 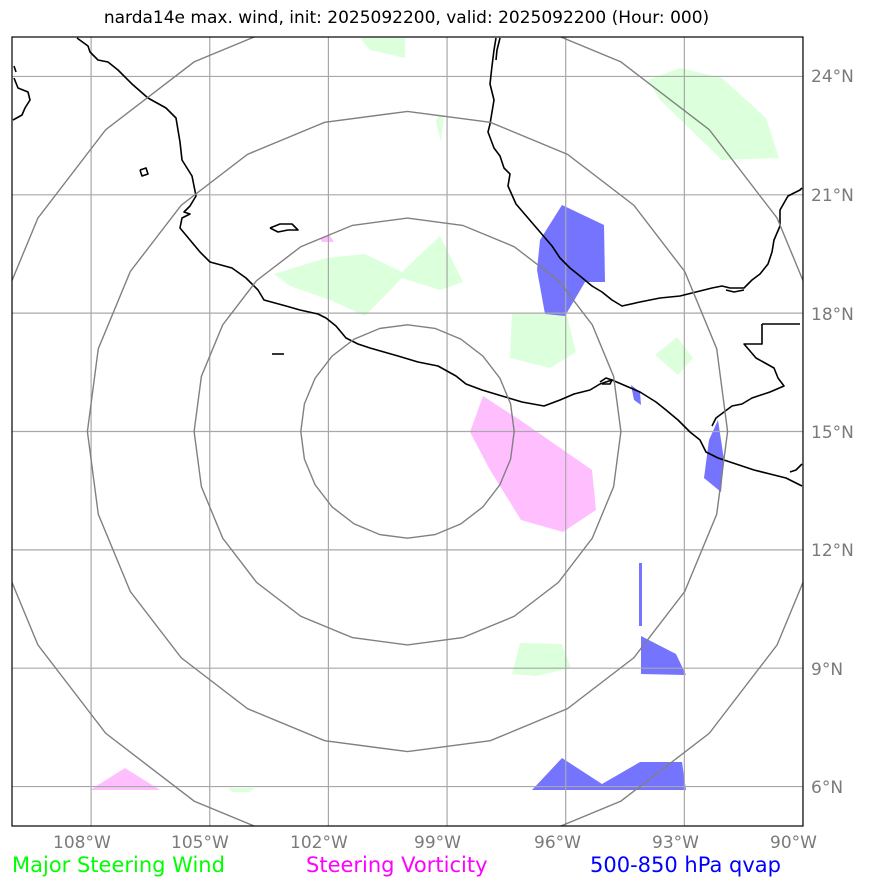 What do you see at coordinates (685, 865) in the screenshot?
I see `legend-qvap: 500-850 hPa qvap` at bounding box center [685, 865].